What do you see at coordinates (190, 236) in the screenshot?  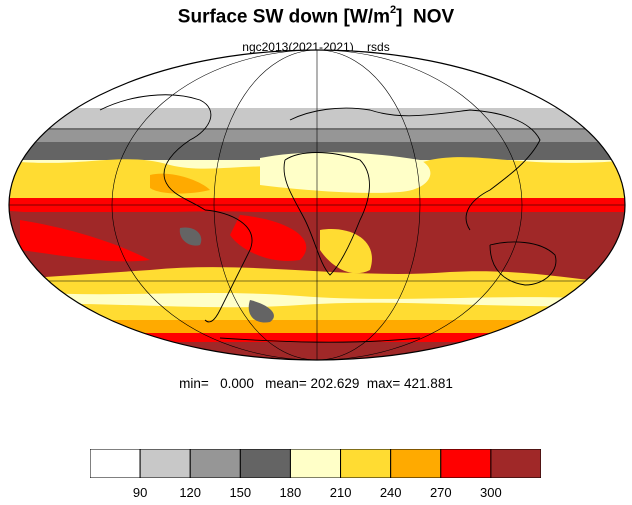 I see `cloud-patch-peru` at bounding box center [190, 236].